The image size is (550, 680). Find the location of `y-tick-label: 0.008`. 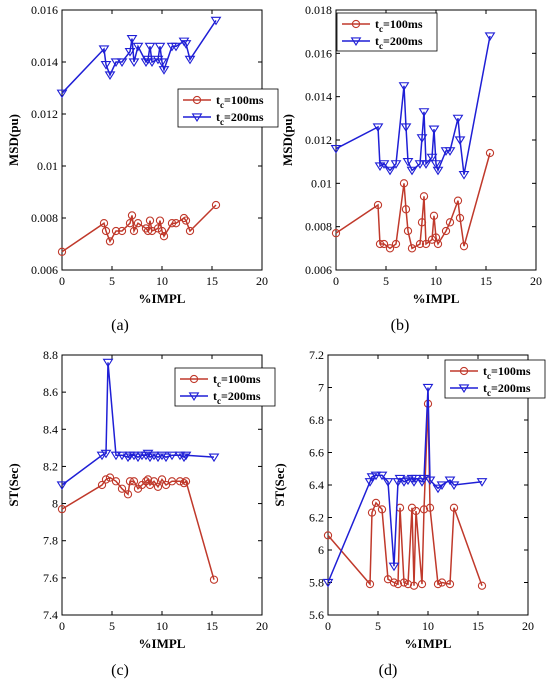

y-tick-label: 0.008 is located at coordinates (44, 218).